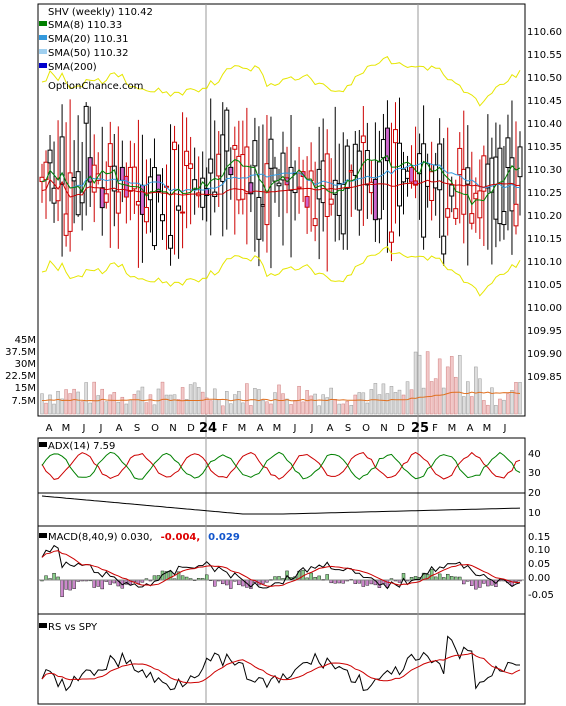 This screenshot has height=706, width=566. I want to click on price-tick: 110.00, so click(544, 308).